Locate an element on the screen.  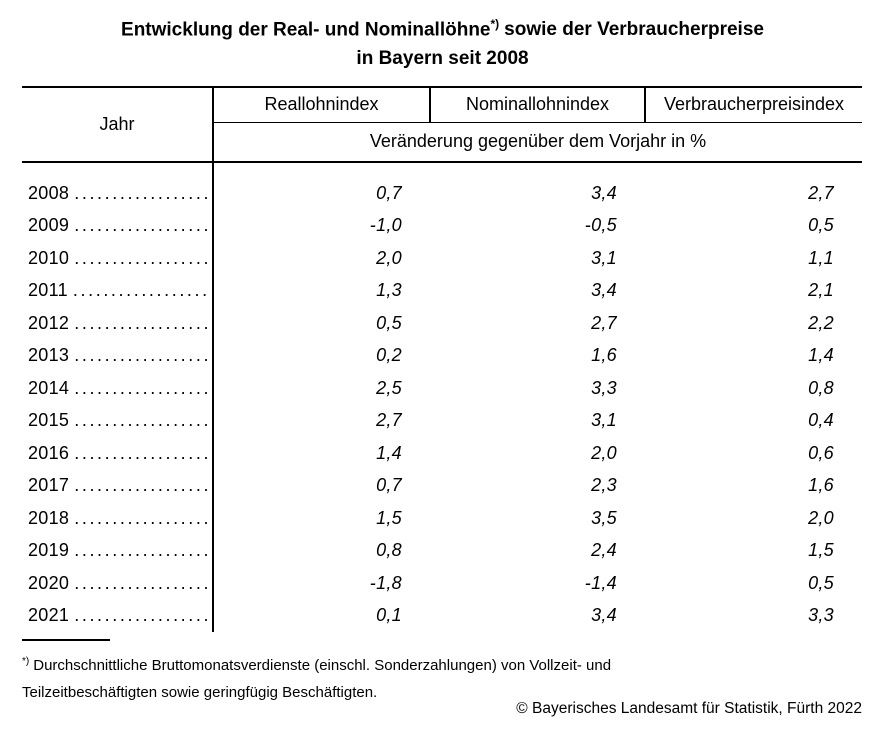
footnote-separator-rule is located at coordinates (66, 640).